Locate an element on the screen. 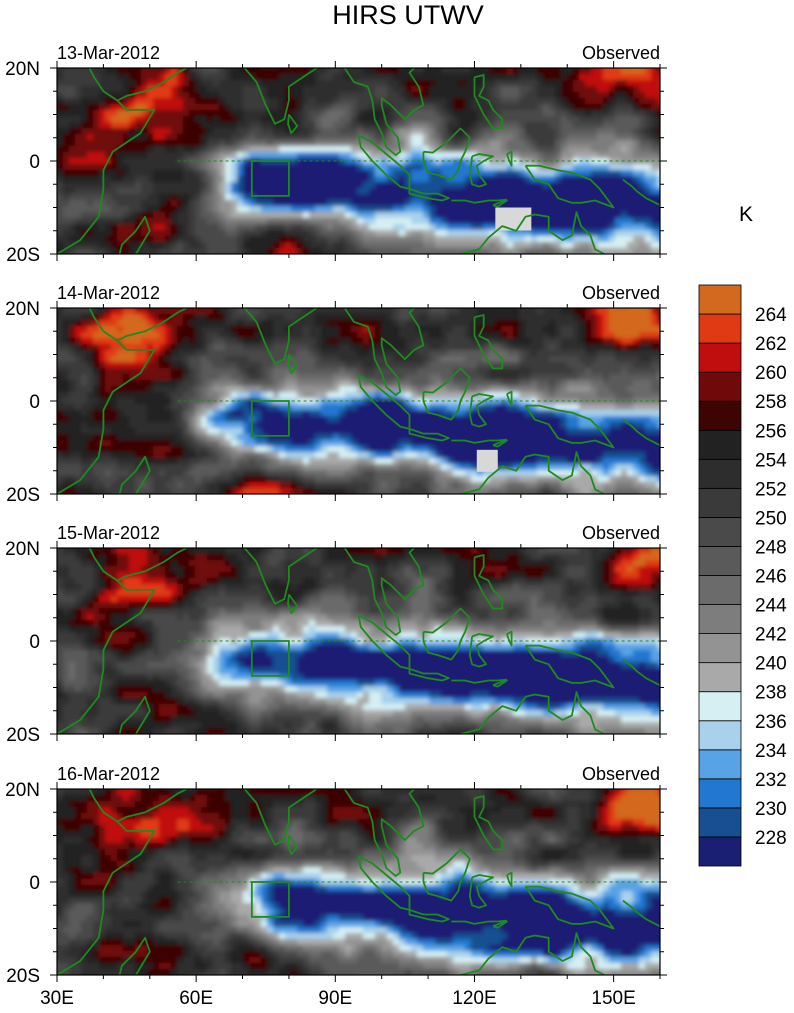 The width and height of the screenshot is (794, 1013). colorbar-label: 252 is located at coordinates (771, 489).